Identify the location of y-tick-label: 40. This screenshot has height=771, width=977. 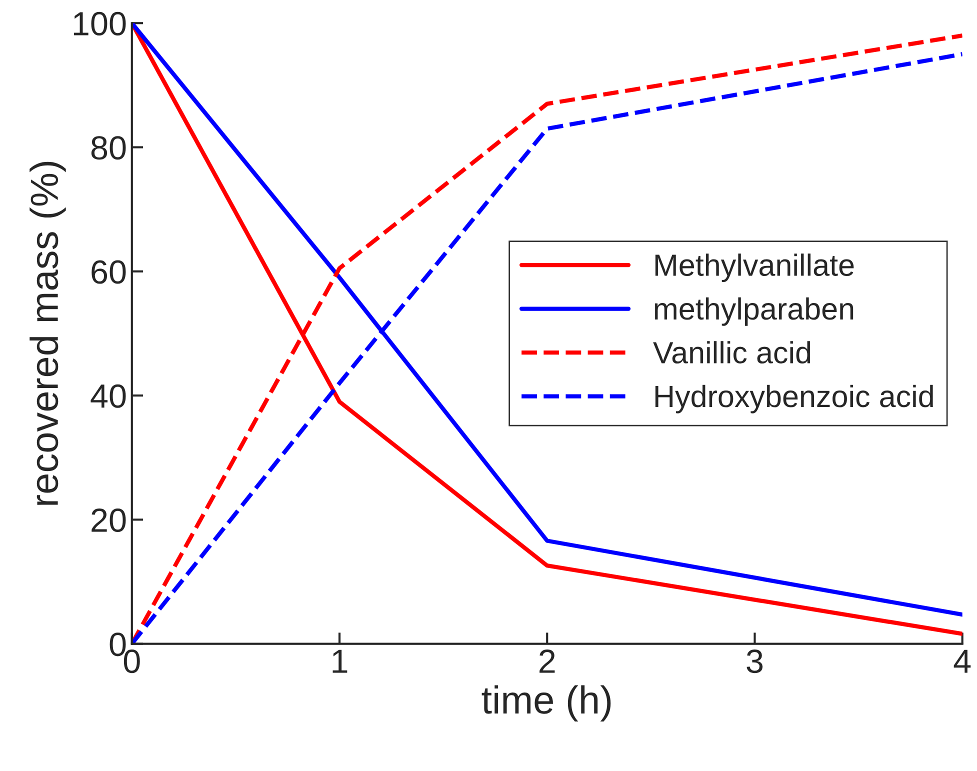
(108, 396).